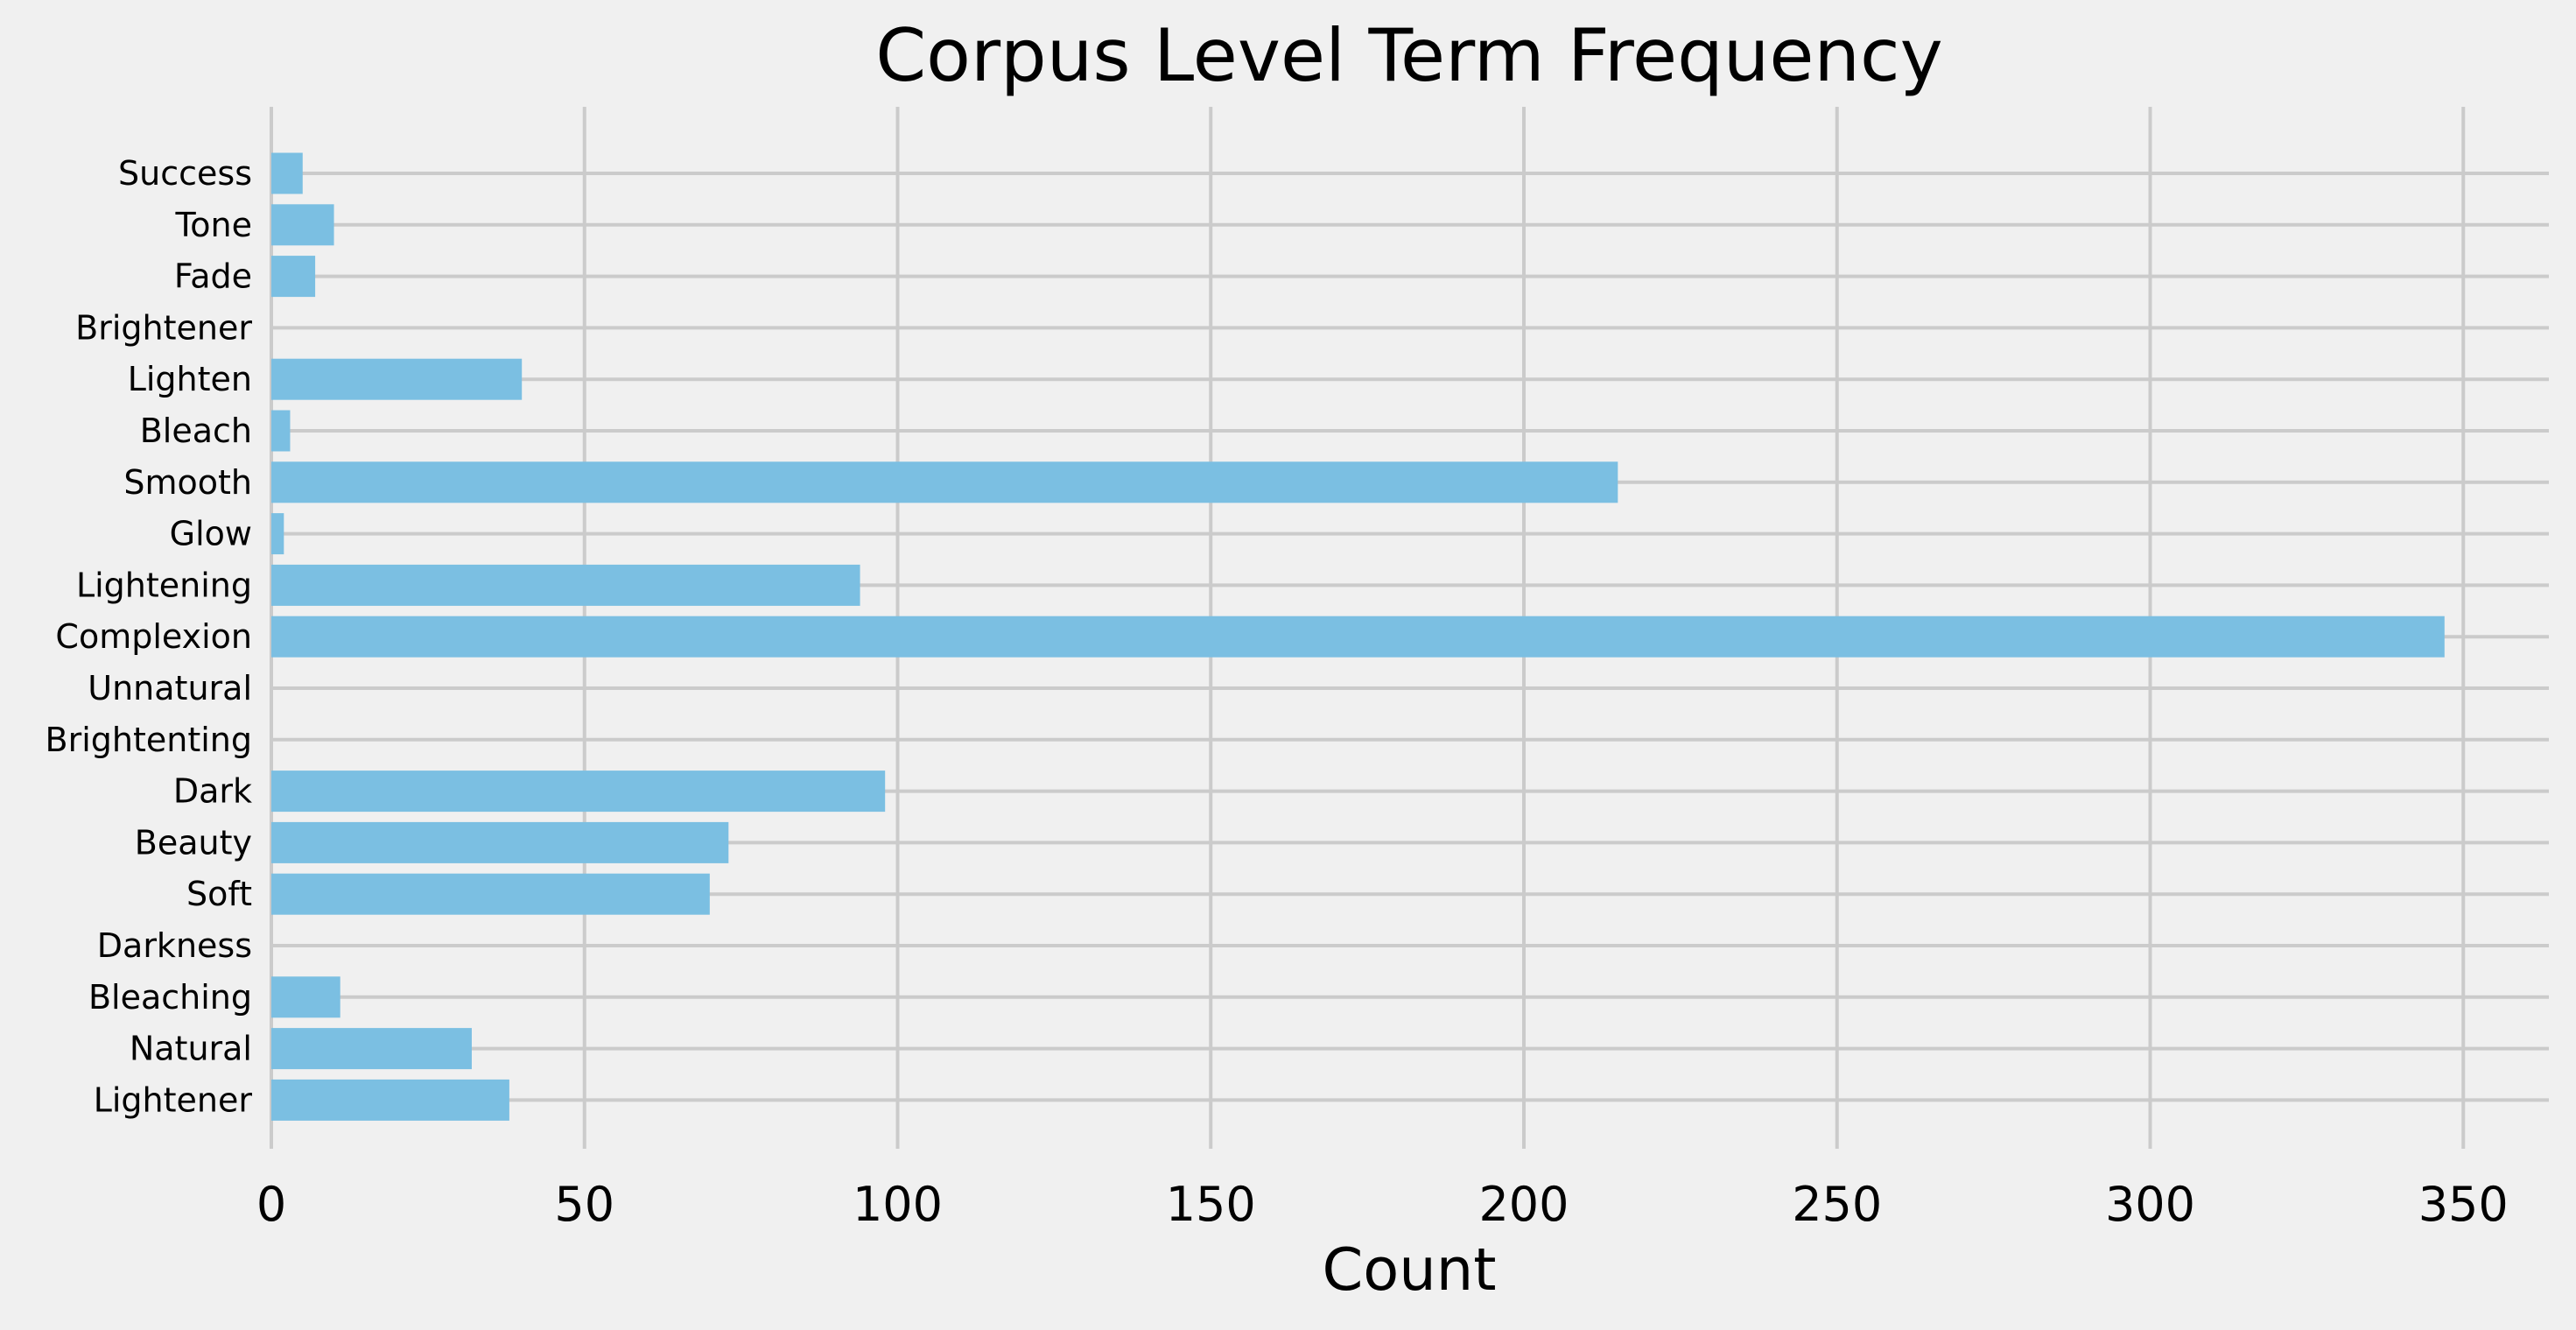 The height and width of the screenshot is (1330, 2576). Describe the element at coordinates (565, 585) in the screenshot. I see `bar-lightening` at that location.